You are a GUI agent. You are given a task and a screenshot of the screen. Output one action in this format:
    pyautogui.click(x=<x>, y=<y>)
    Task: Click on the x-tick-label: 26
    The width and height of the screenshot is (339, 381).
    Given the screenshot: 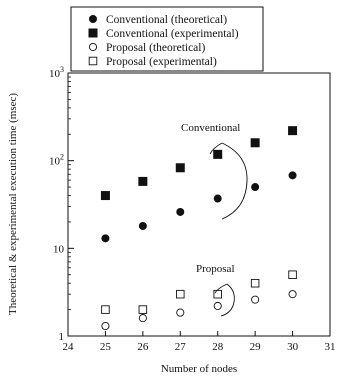 What is the action you would take?
    pyautogui.click(x=143, y=347)
    